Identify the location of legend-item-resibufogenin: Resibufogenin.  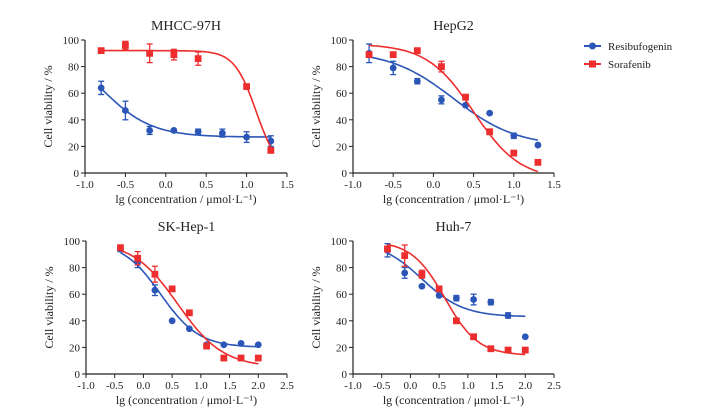
(628, 47).